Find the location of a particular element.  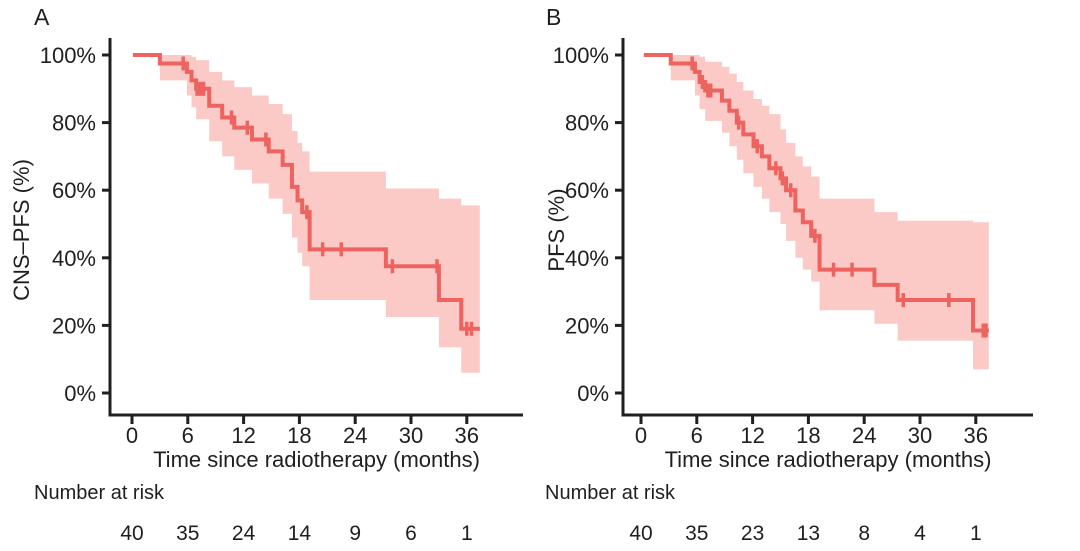

risk-count: 4 is located at coordinates (920, 533).